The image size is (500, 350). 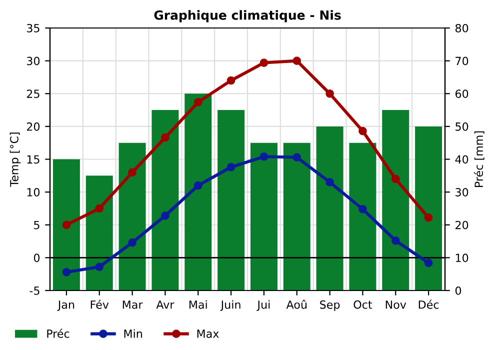 I want to click on x-tick-label: Mai, so click(x=198, y=304).